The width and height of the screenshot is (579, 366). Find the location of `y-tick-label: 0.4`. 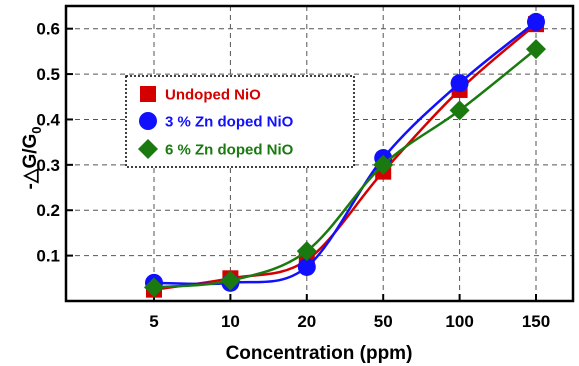

y-tick-label: 0.4 is located at coordinates (48, 119).